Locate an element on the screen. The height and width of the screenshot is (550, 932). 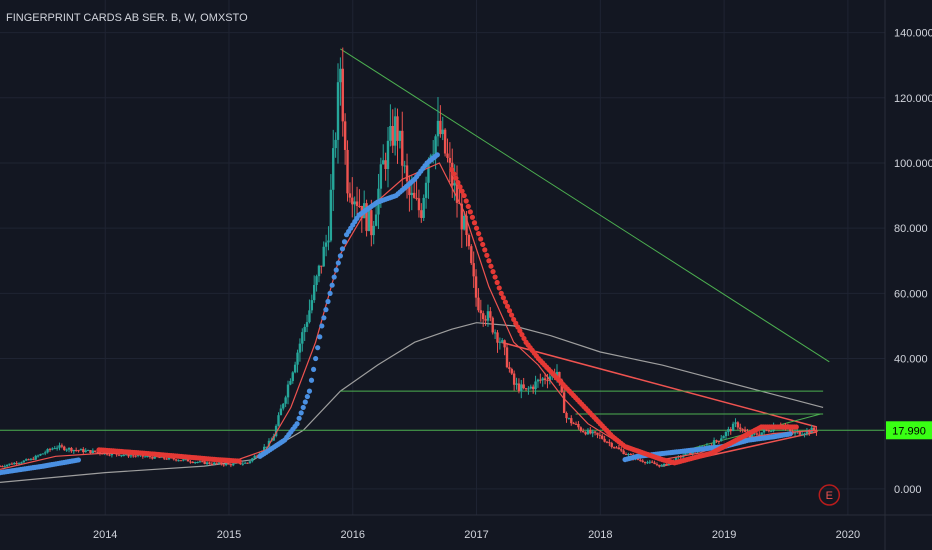
x-tick-label: 2015 is located at coordinates (229, 535).